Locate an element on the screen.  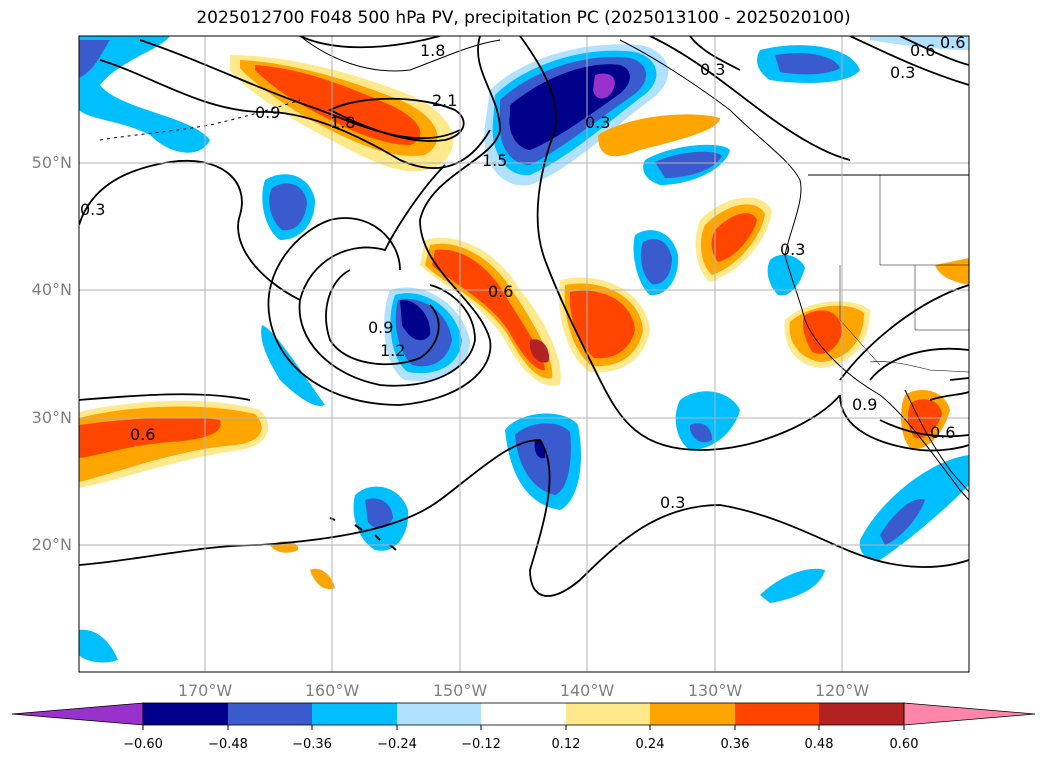
contour-label: 2.1 is located at coordinates (444, 100).